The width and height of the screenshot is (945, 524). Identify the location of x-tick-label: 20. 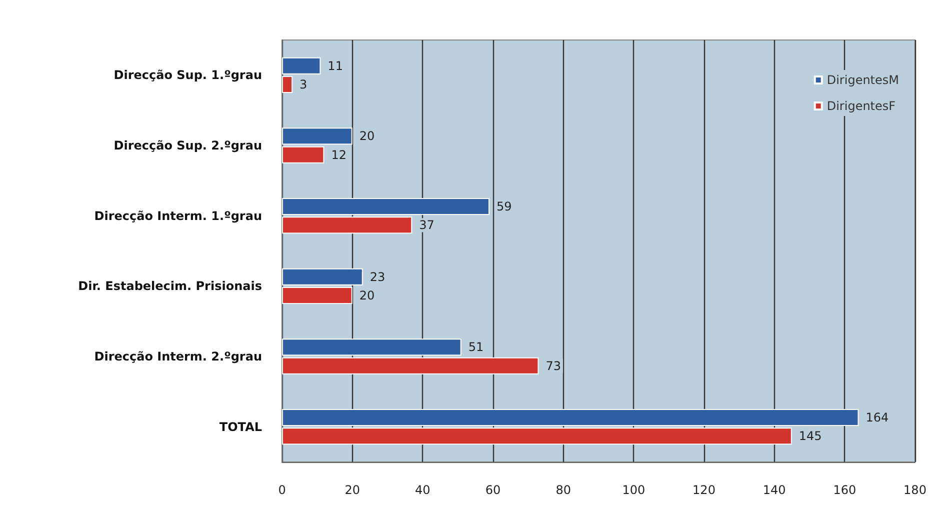
(352, 490).